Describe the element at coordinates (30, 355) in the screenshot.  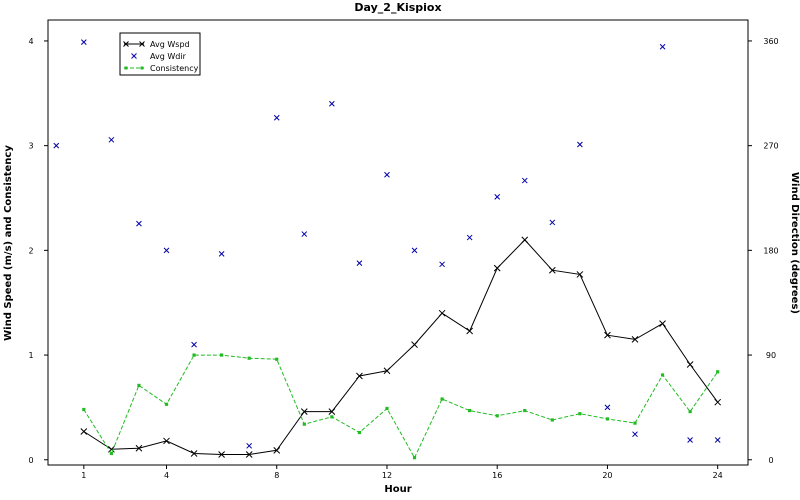
I see `y-left-tick-label: 1` at that location.